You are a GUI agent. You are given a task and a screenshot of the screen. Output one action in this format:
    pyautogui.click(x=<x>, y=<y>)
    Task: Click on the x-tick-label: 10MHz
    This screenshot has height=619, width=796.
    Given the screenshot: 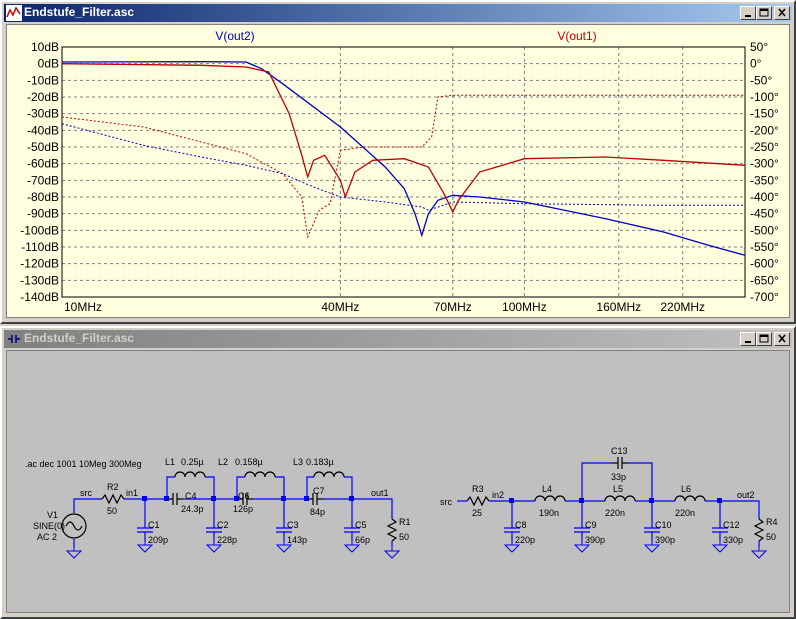 What is the action you would take?
    pyautogui.click(x=83, y=307)
    